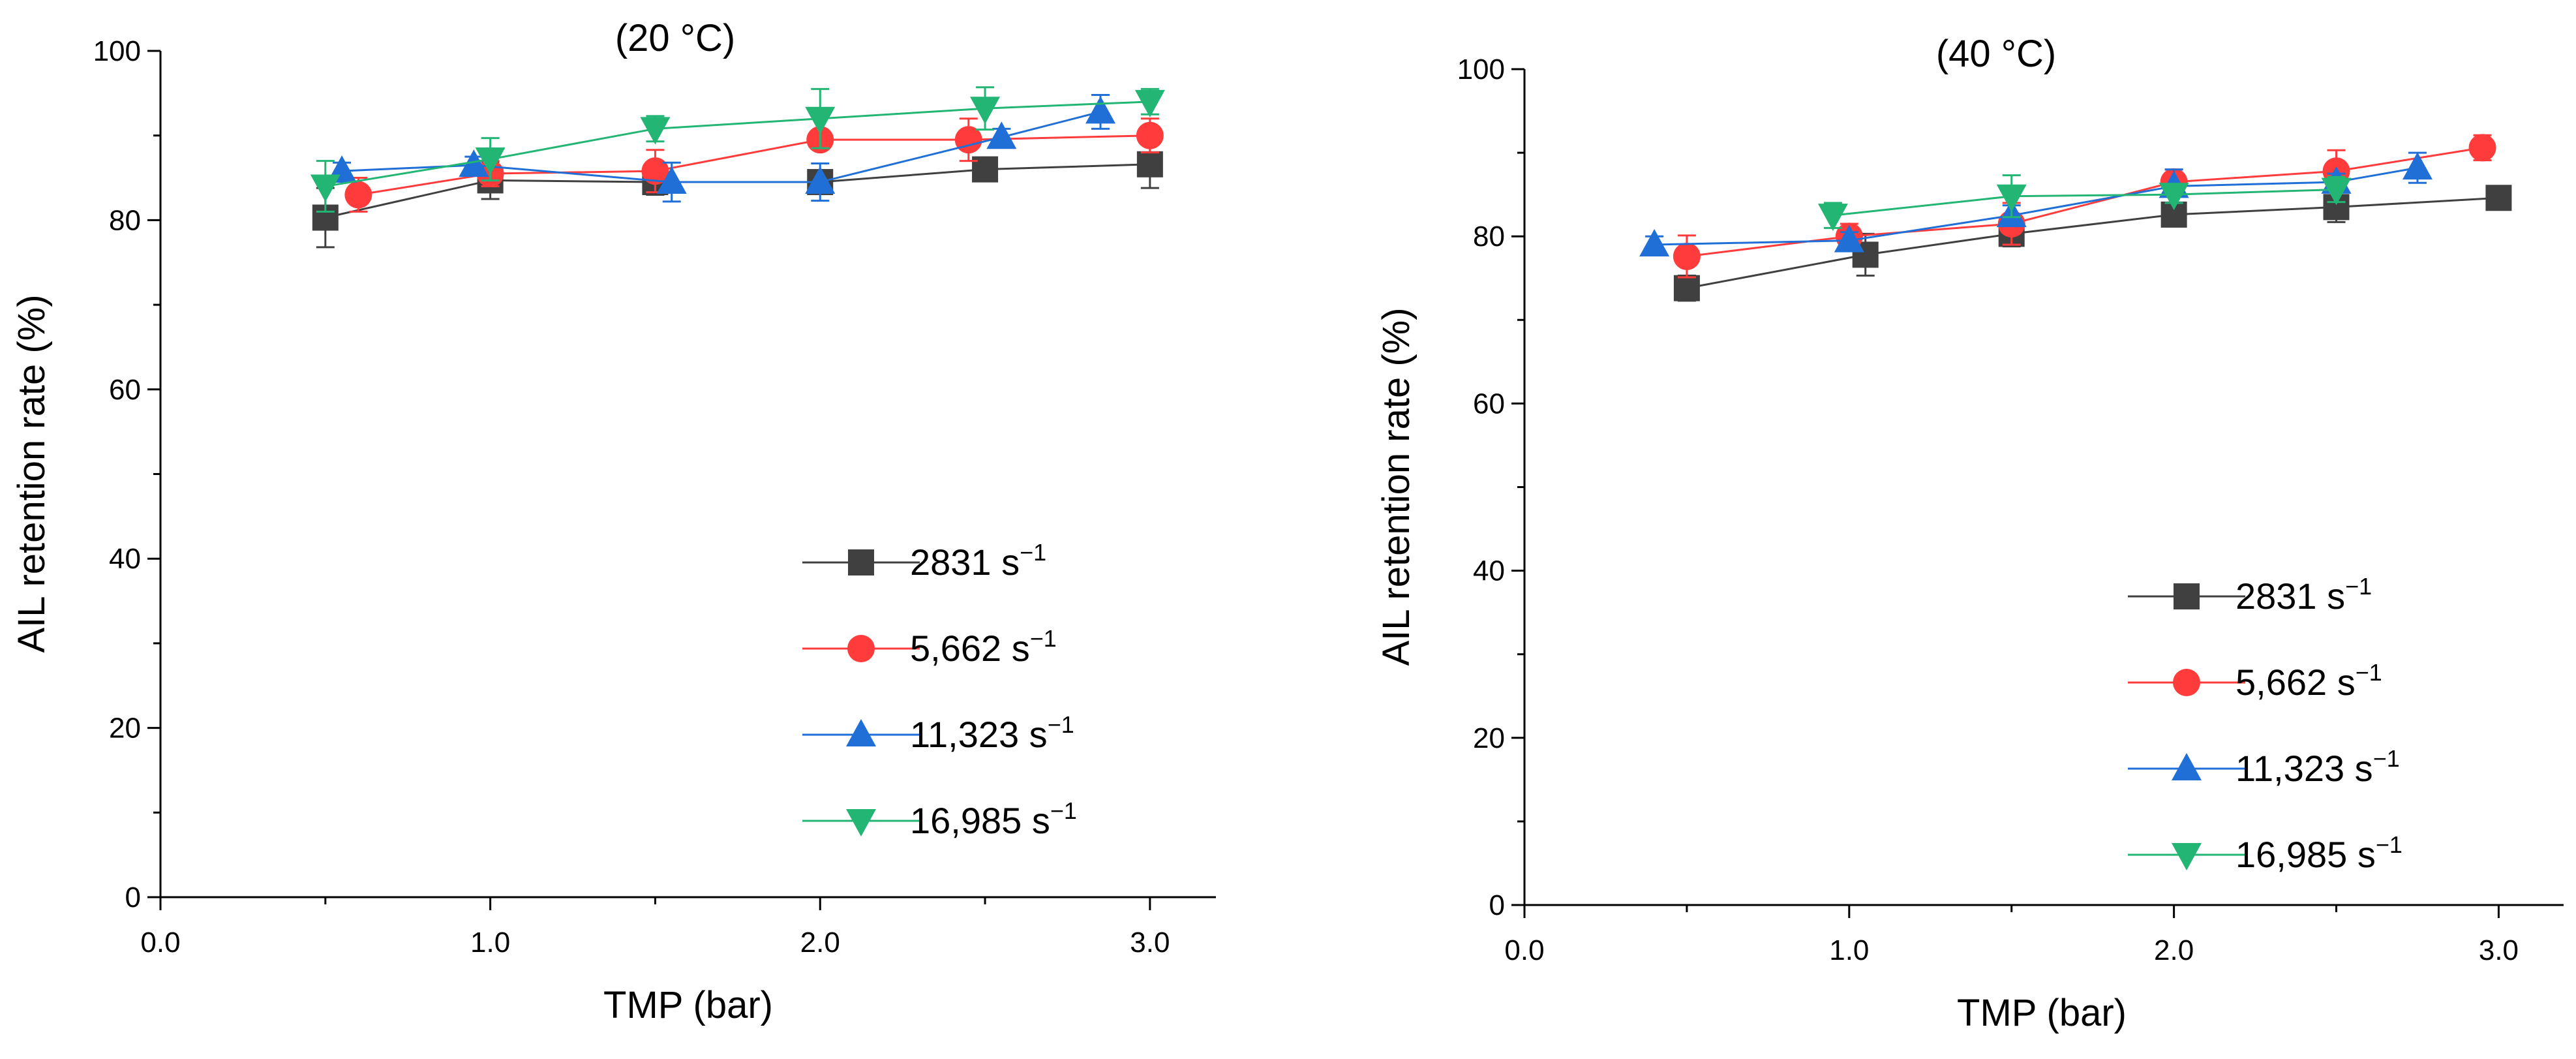  What do you see at coordinates (1996, 54) in the screenshot?
I see `chart-title: (40 °C)` at bounding box center [1996, 54].